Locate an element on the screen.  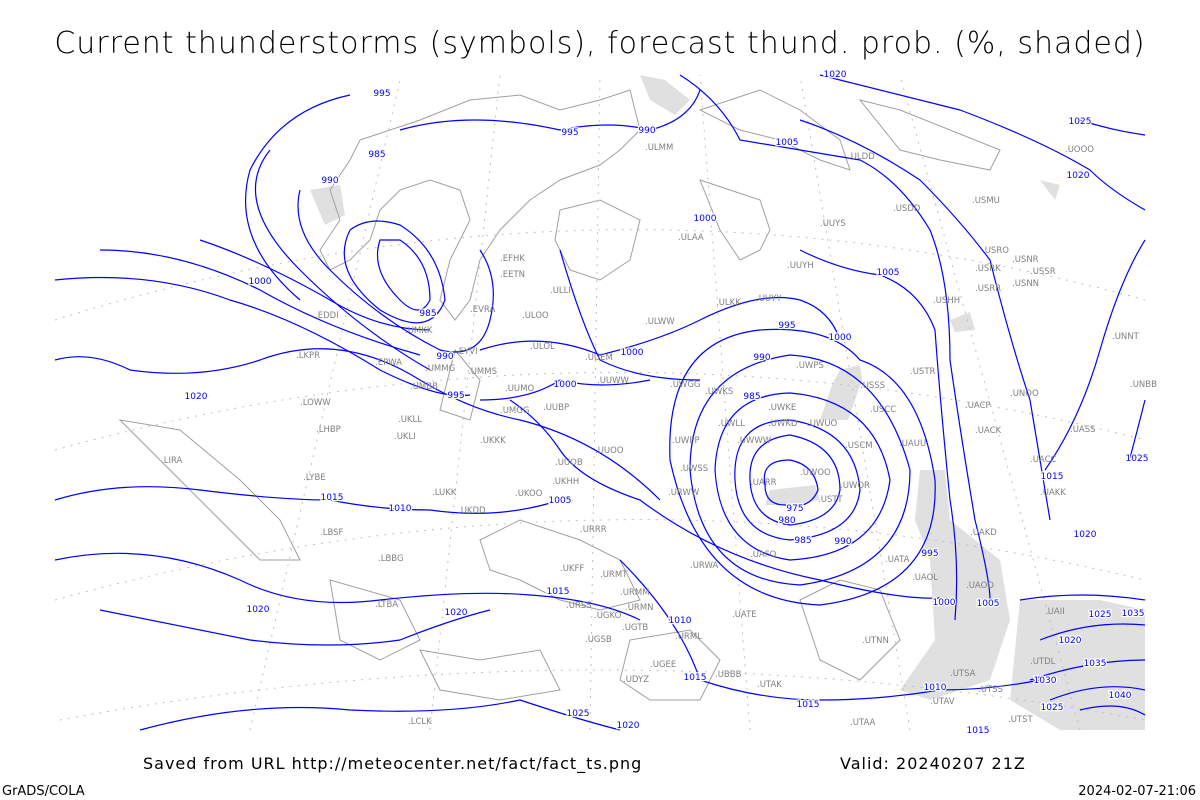
station-label: .LBSF is located at coordinates (332, 533).